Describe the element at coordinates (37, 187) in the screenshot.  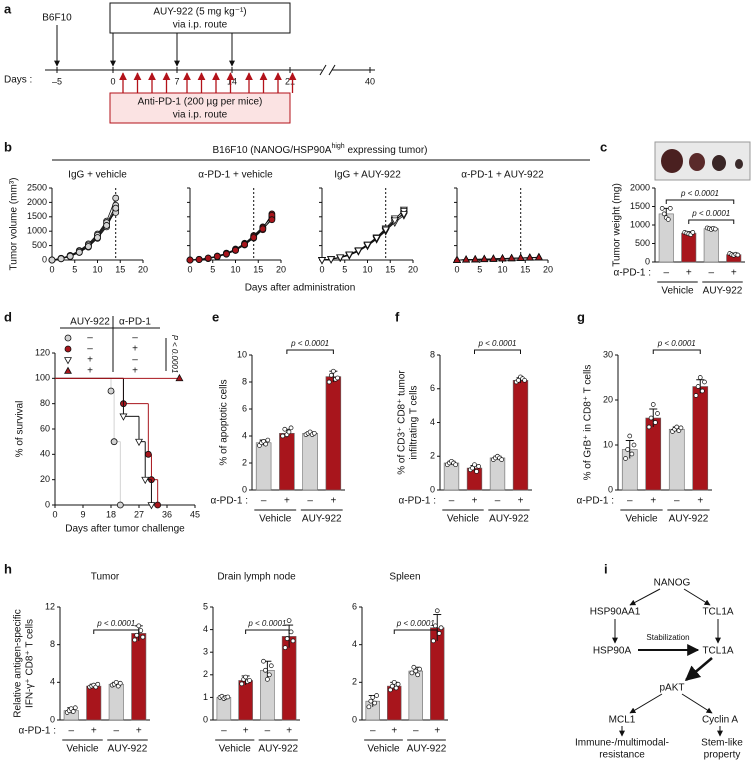
I see `y-tick-label: 2500` at that location.